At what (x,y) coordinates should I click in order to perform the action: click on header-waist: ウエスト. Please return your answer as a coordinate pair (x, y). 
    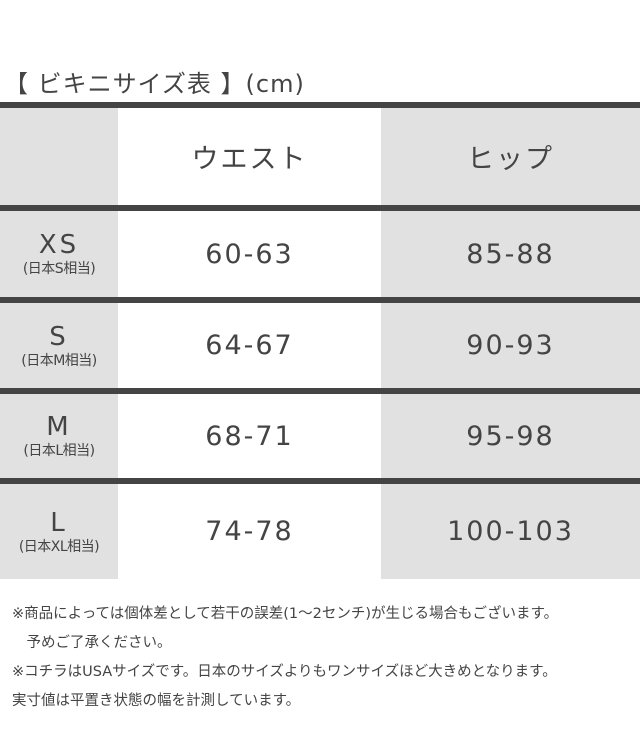
    Looking at the image, I should click on (249, 156).